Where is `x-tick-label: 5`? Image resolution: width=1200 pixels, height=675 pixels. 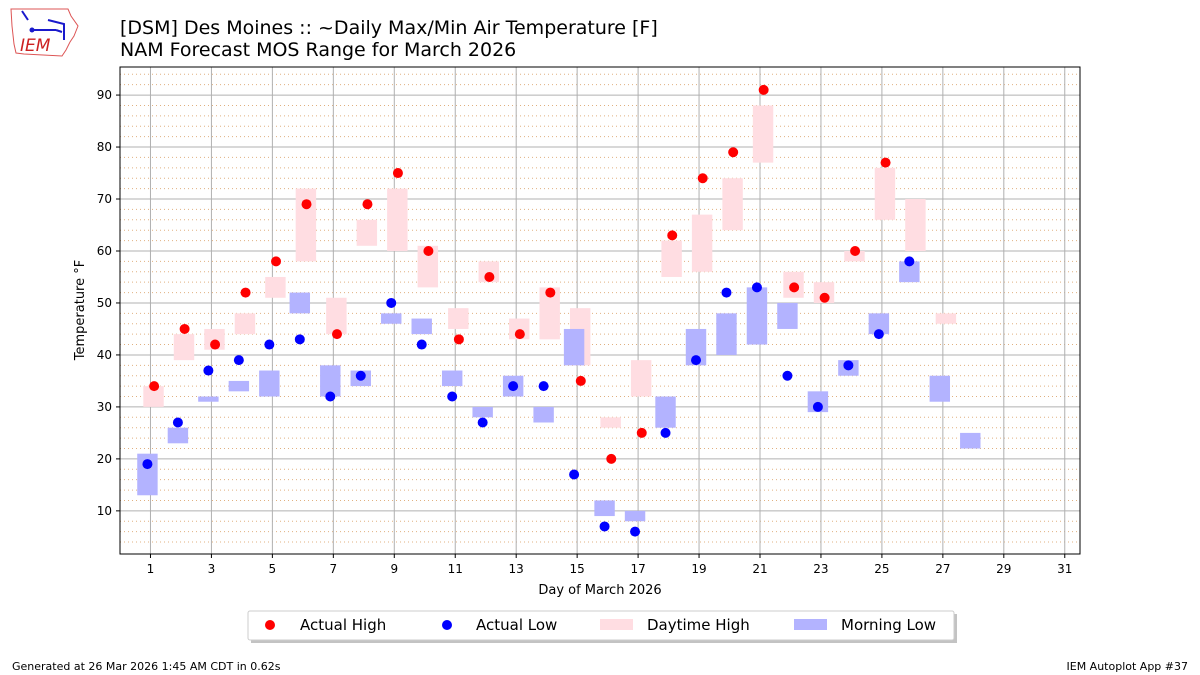
x-tick-label: 5 is located at coordinates (273, 569).